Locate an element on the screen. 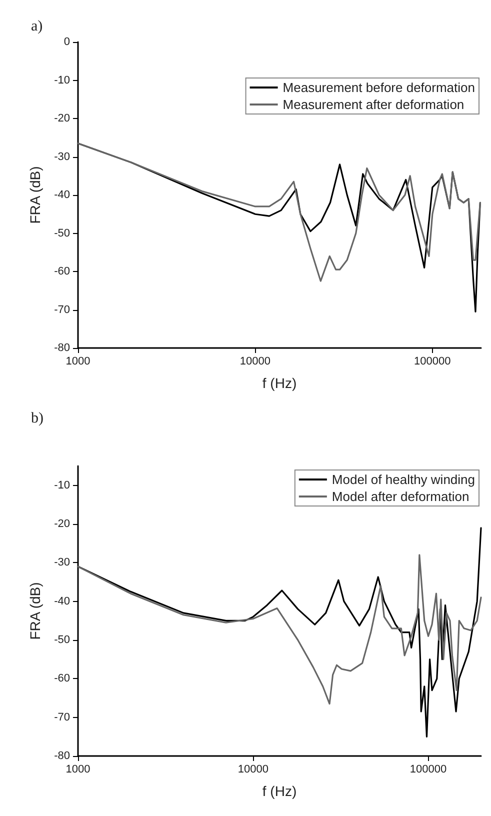 This screenshot has height=816, width=491. legend-label: Model of healthy winding is located at coordinates (404, 479).